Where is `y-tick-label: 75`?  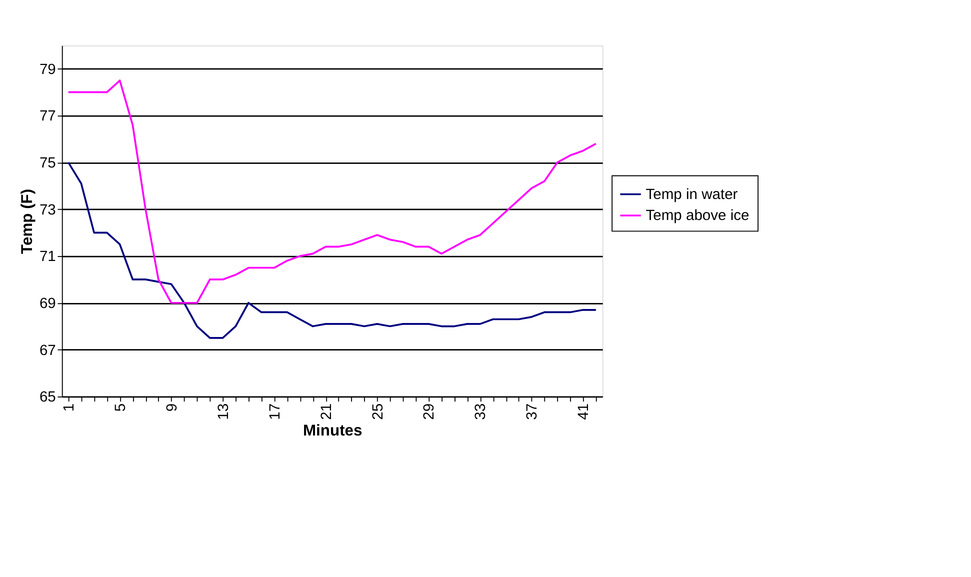
y-tick-label: 75 is located at coordinates (47, 164).